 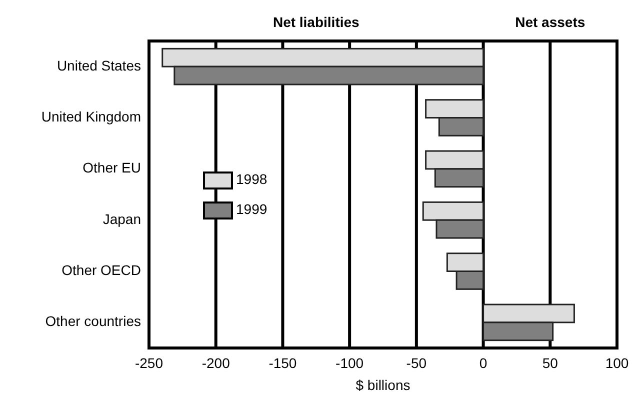 I want to click on x-tick-label: -50, so click(x=416, y=363).